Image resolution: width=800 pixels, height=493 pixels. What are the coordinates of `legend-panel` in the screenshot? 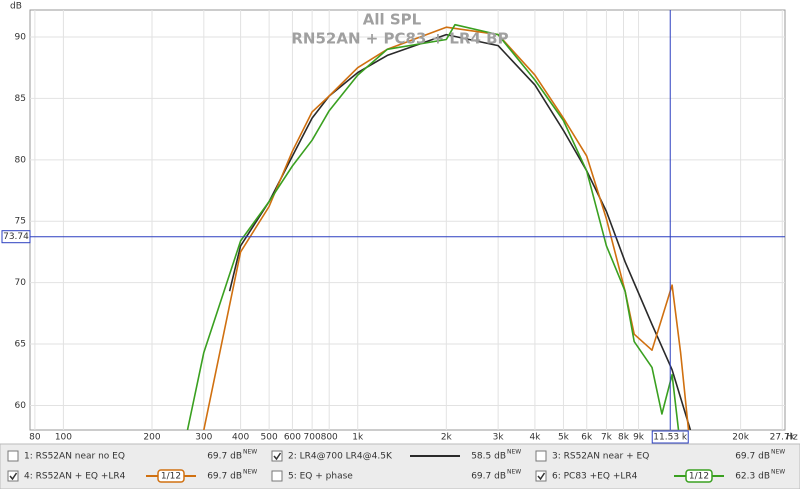 It's located at (400, 466).